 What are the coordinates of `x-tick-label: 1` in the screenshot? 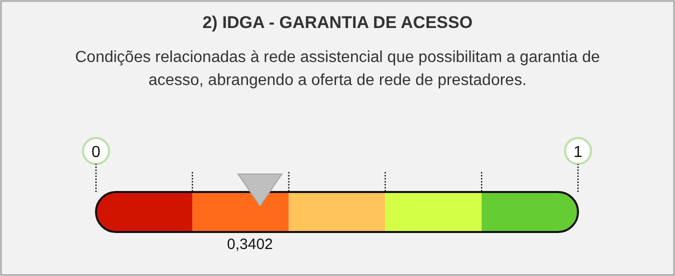 It's located at (578, 152).